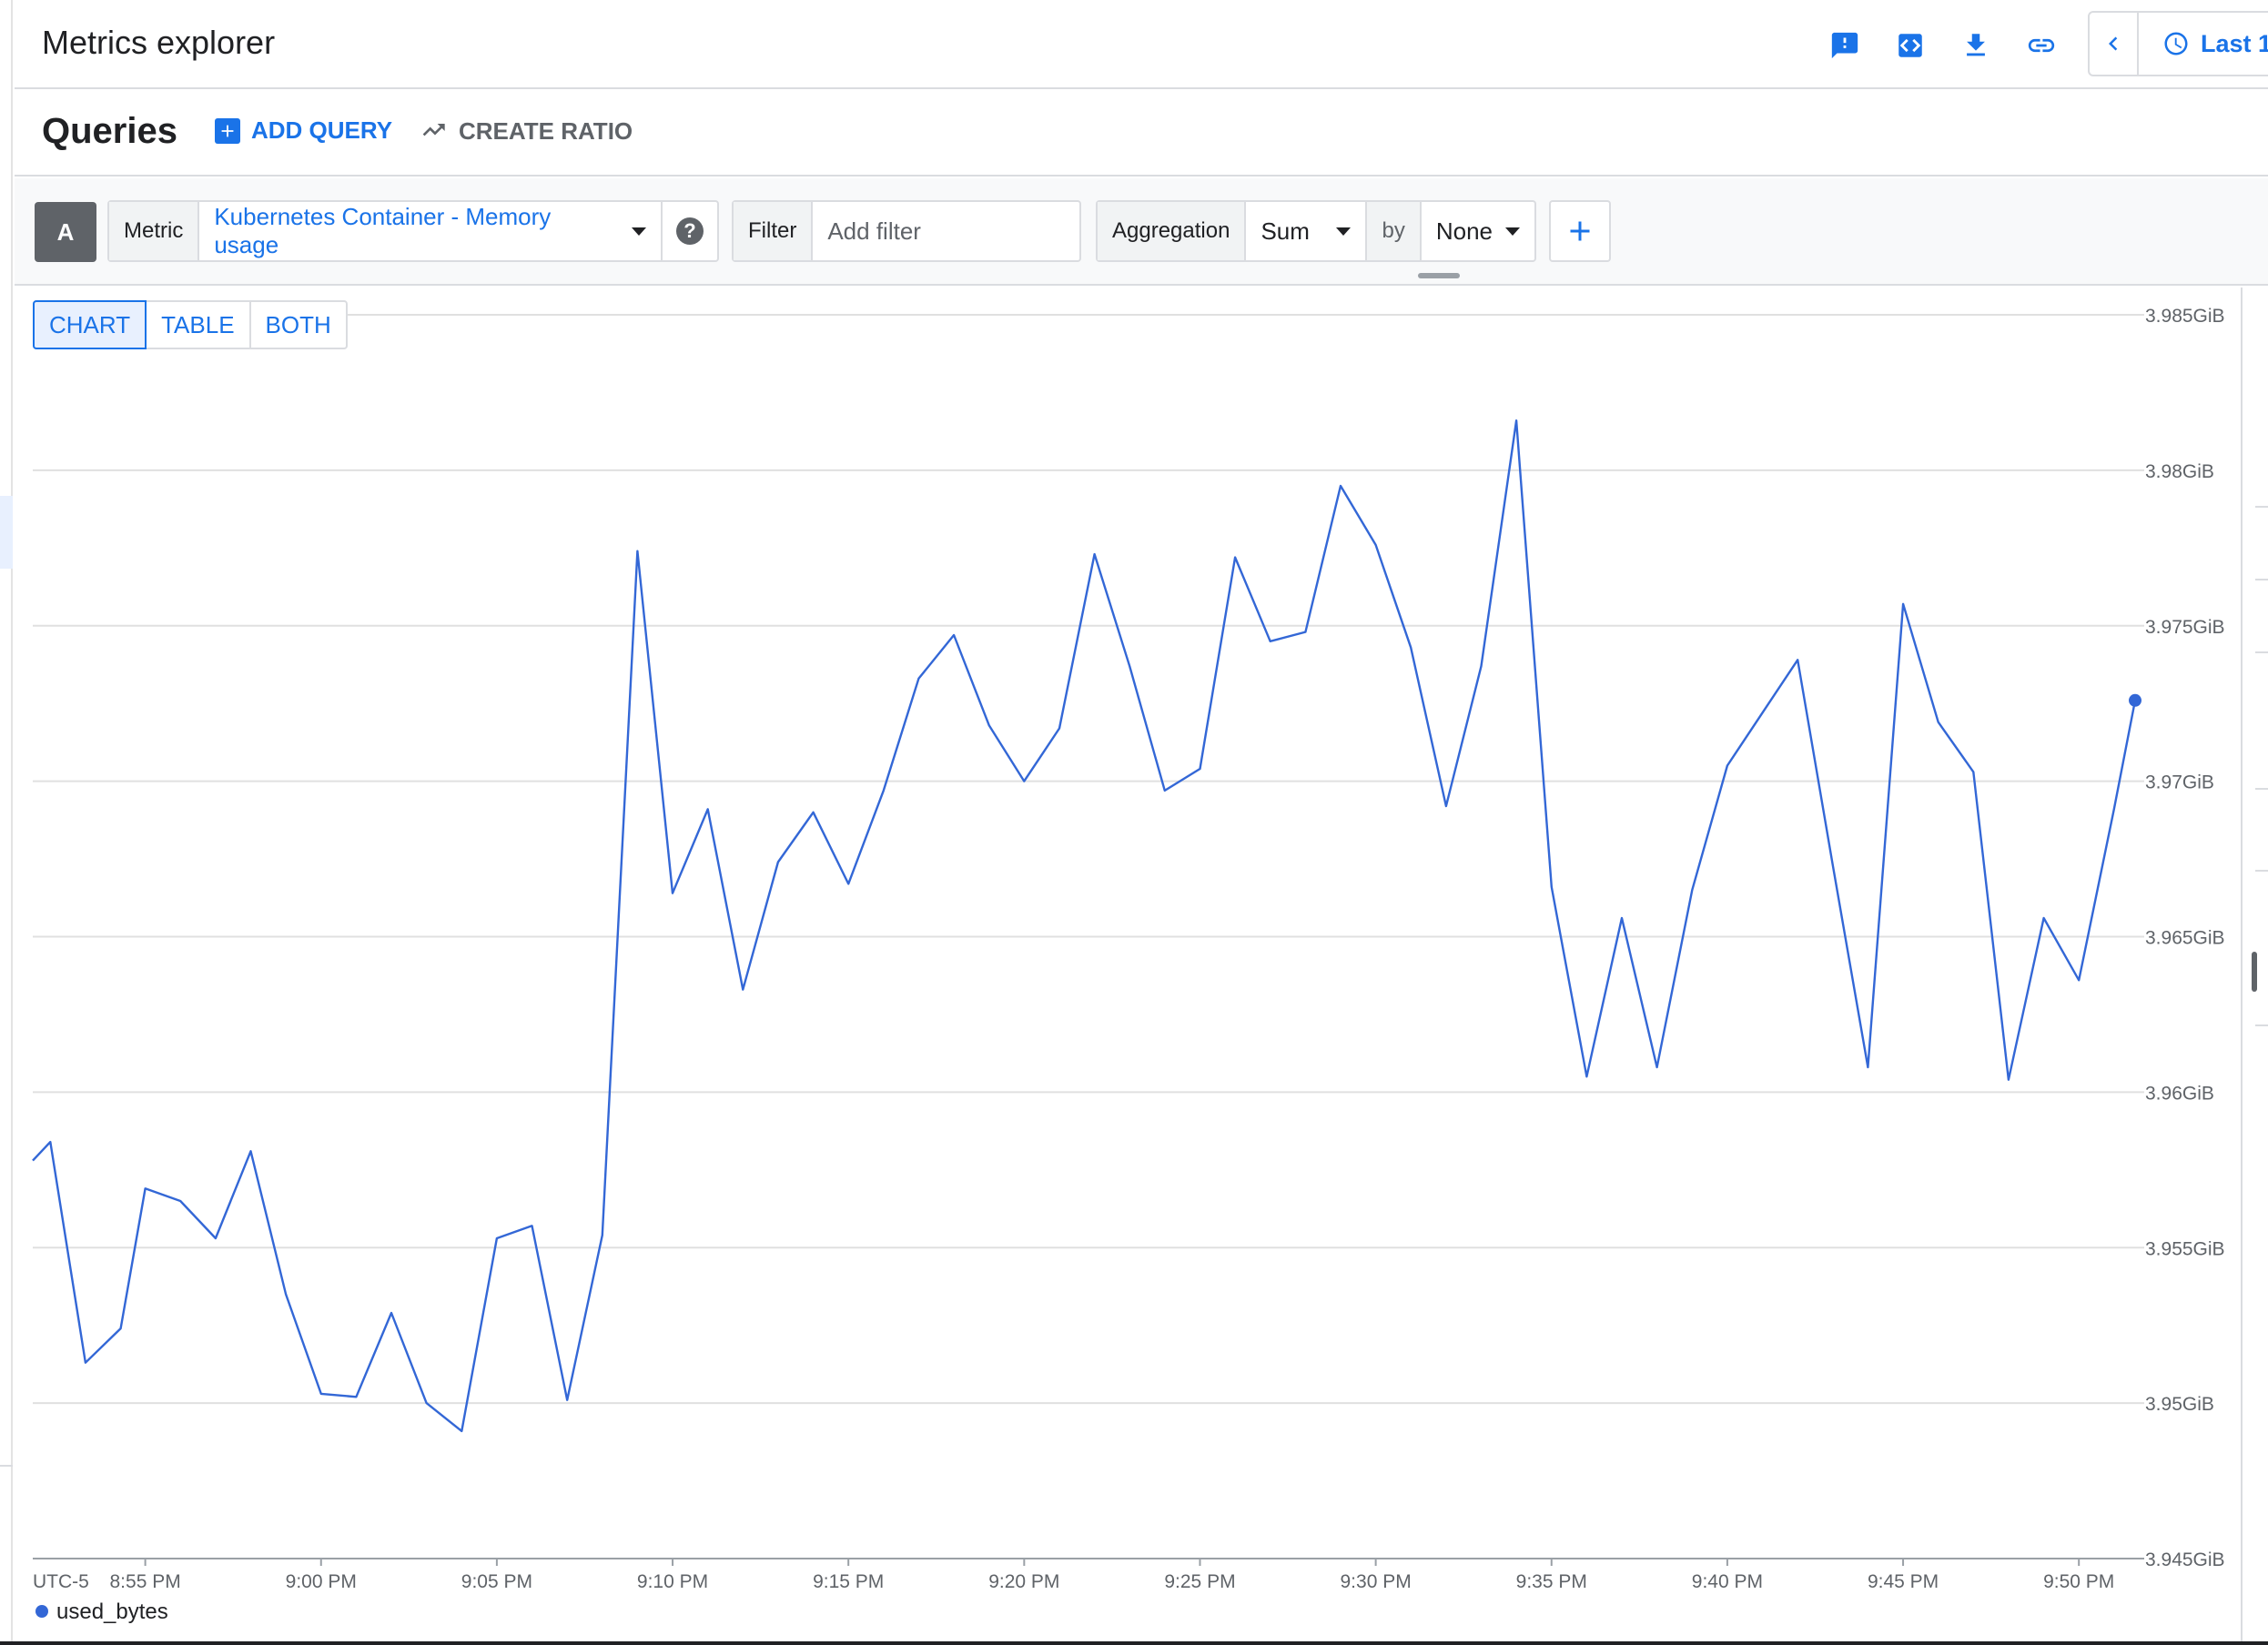 The image size is (2268, 1645). Describe the element at coordinates (2254, 972) in the screenshot. I see `scrollbar-thumb` at that location.